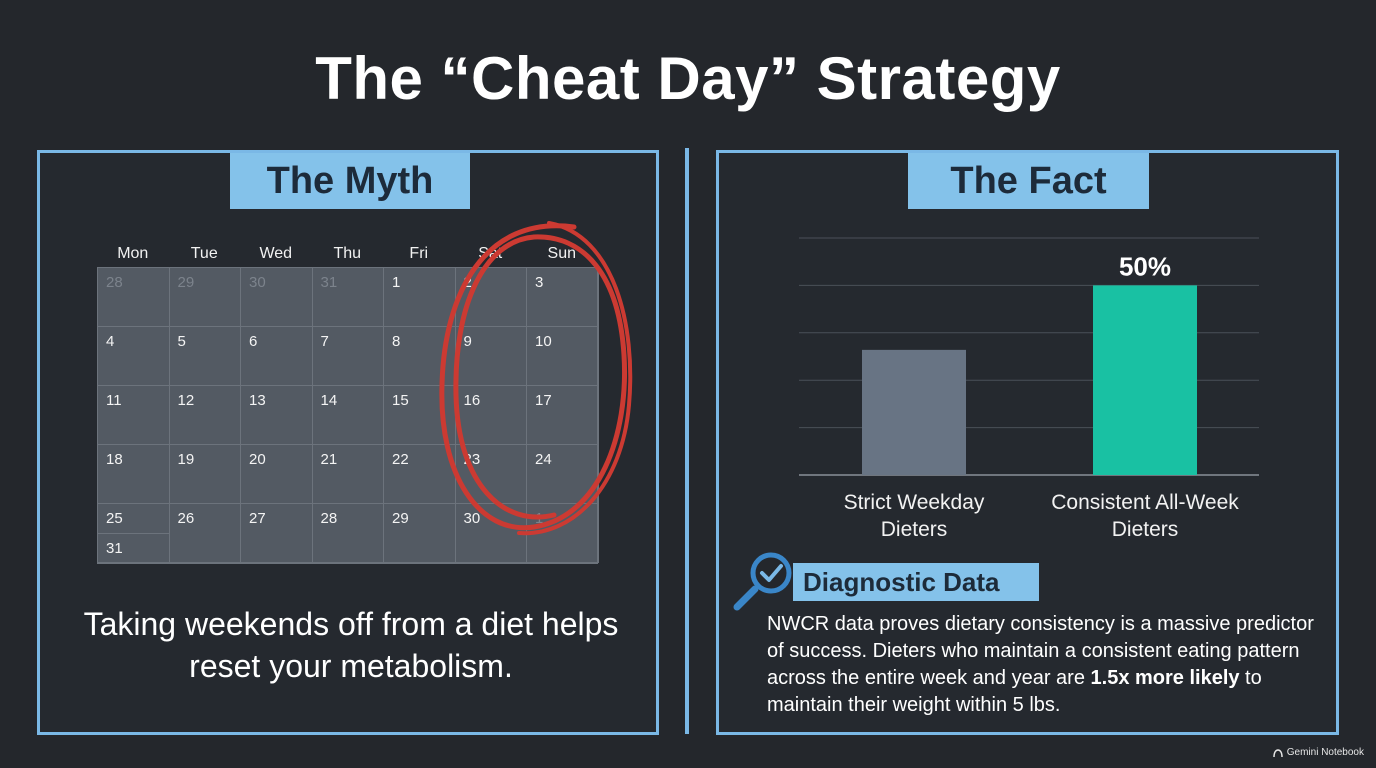 Image resolution: width=1376 pixels, height=768 pixels. What do you see at coordinates (419, 253) in the screenshot?
I see `weekday-label: Fri` at bounding box center [419, 253].